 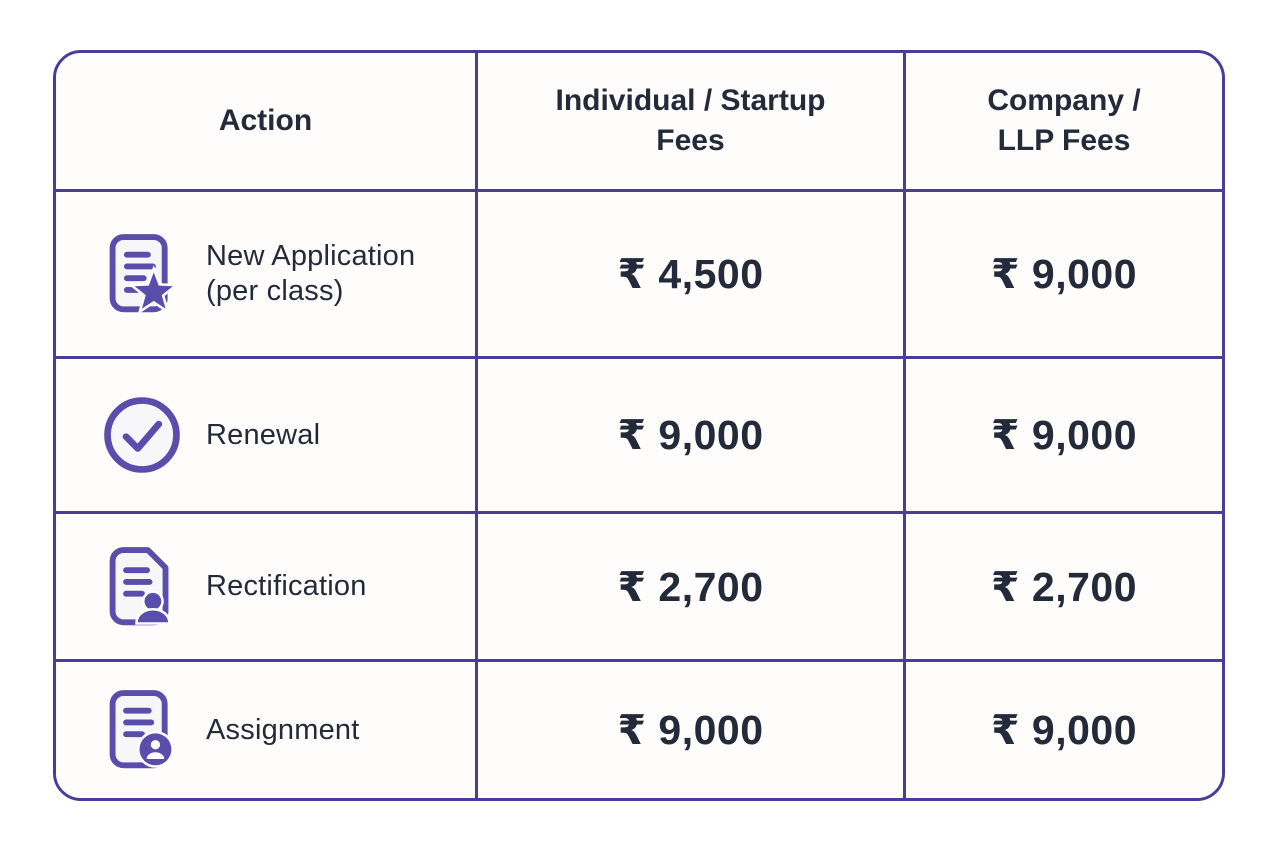 I want to click on fee-cell-renewal-individual: ₹ 9,000, so click(x=692, y=436).